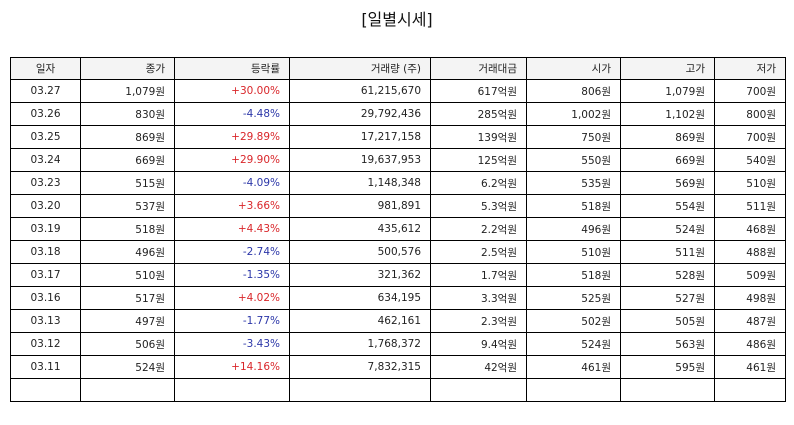 The image size is (794, 425). Describe the element at coordinates (360, 229) in the screenshot. I see `cell-volume: 435,612` at that location.